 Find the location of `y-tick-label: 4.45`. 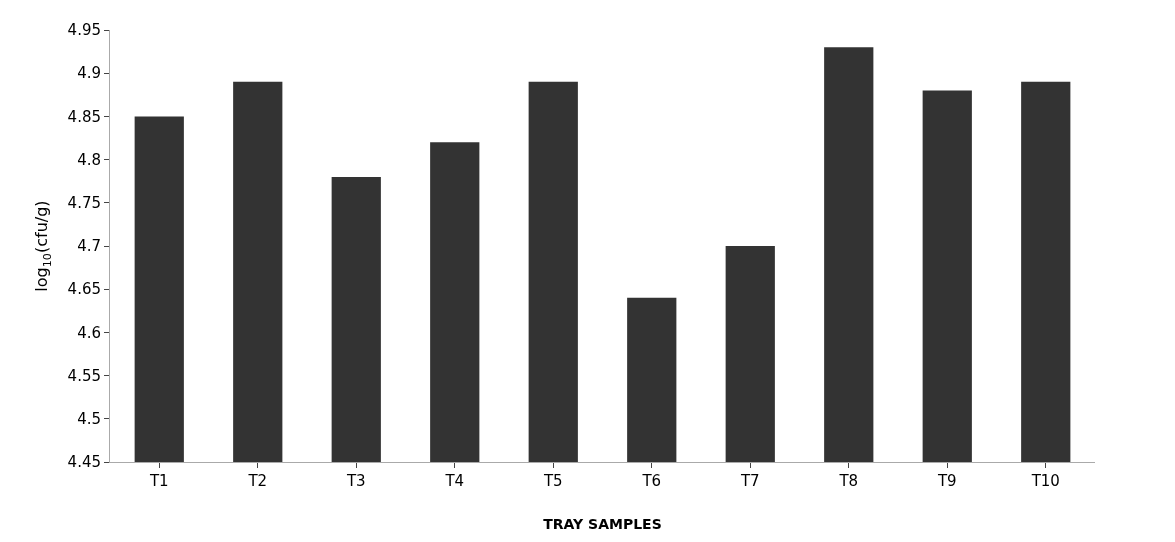

y-tick-label: 4.45 is located at coordinates (84, 462).